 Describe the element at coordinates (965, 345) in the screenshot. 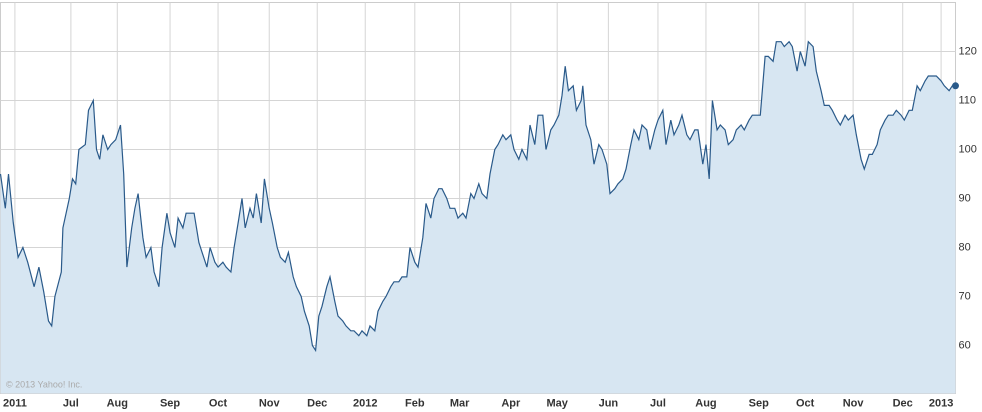

I see `y-tick-label: 60` at that location.